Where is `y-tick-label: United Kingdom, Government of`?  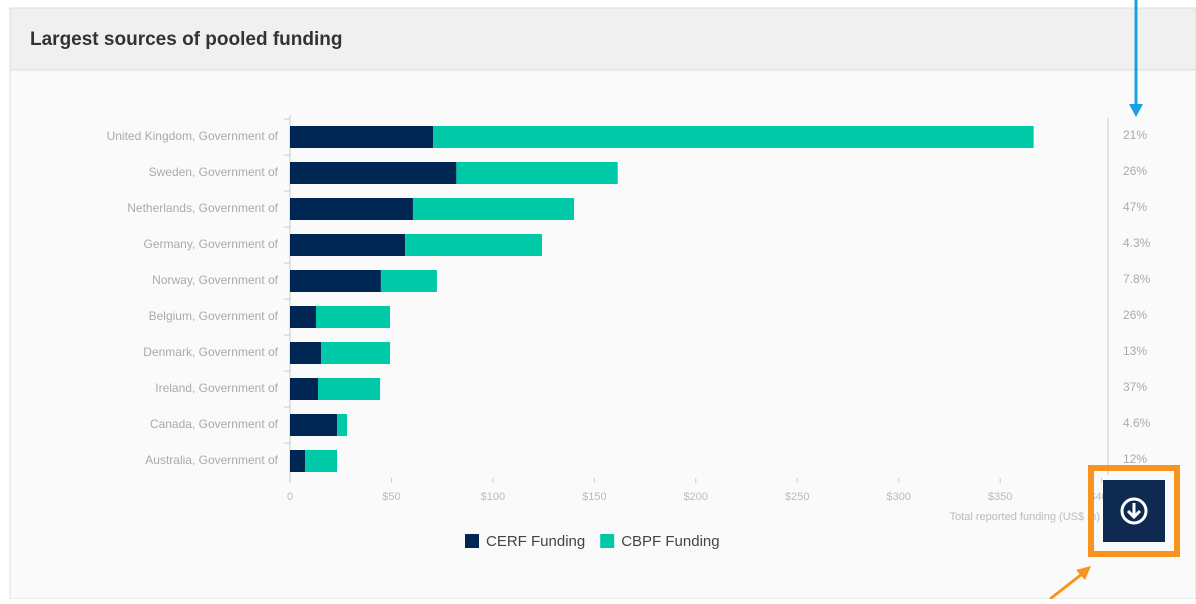
y-tick-label: United Kingdom, Government of is located at coordinates (193, 136).